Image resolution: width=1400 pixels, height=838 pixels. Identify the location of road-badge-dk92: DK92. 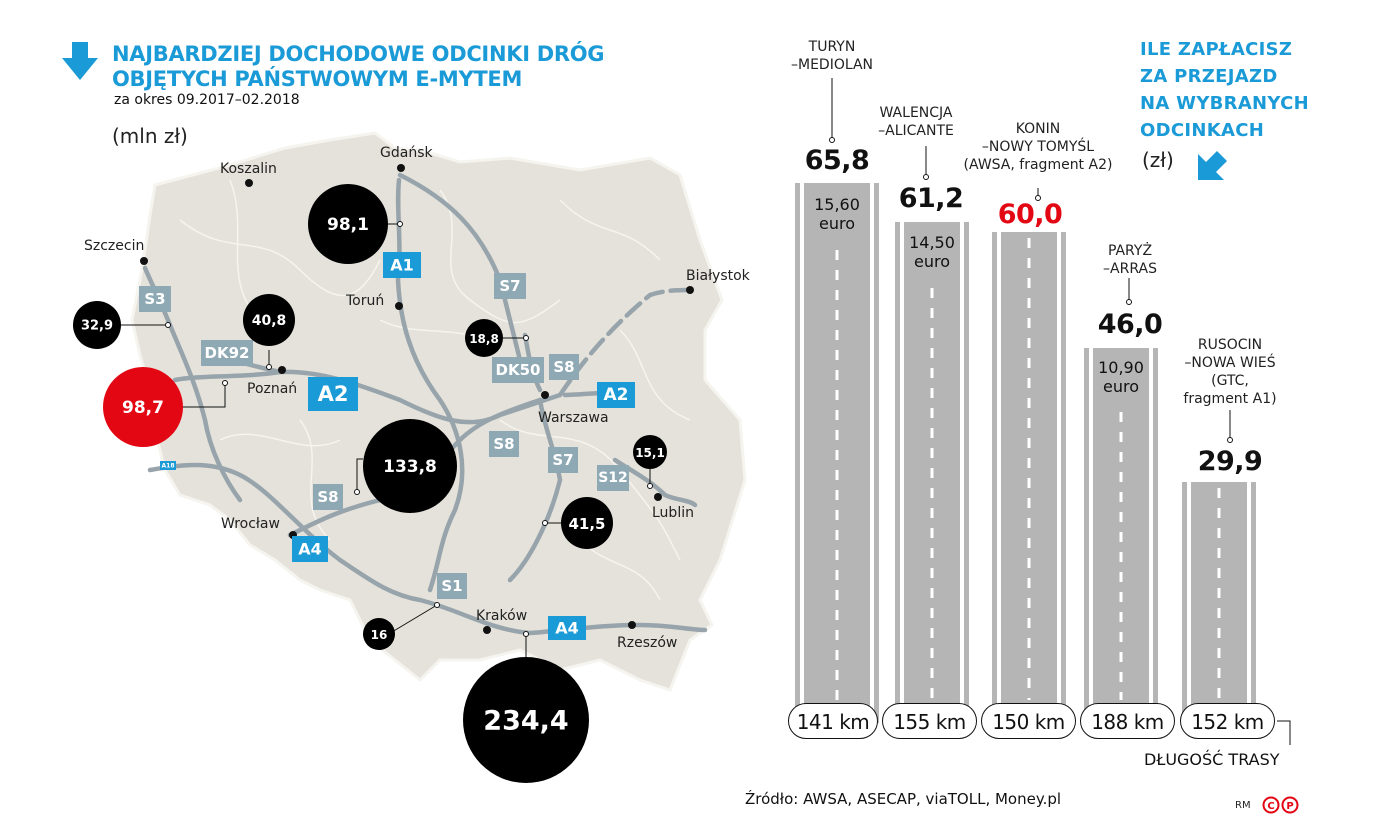
(227, 353).